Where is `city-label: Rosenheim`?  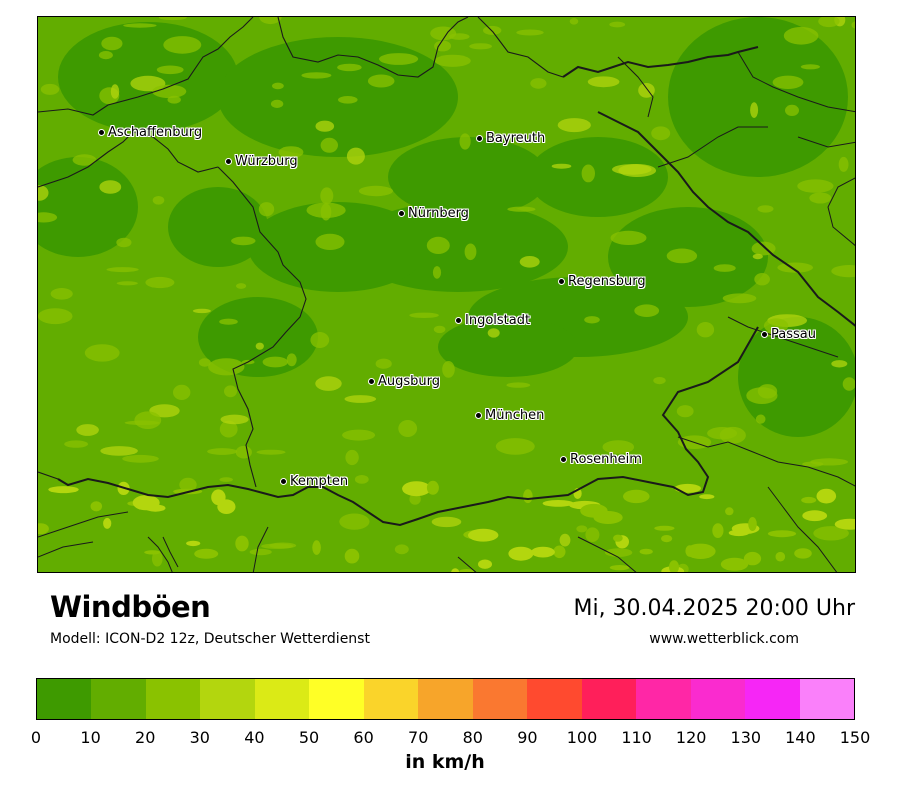
city-label: Rosenheim is located at coordinates (606, 460).